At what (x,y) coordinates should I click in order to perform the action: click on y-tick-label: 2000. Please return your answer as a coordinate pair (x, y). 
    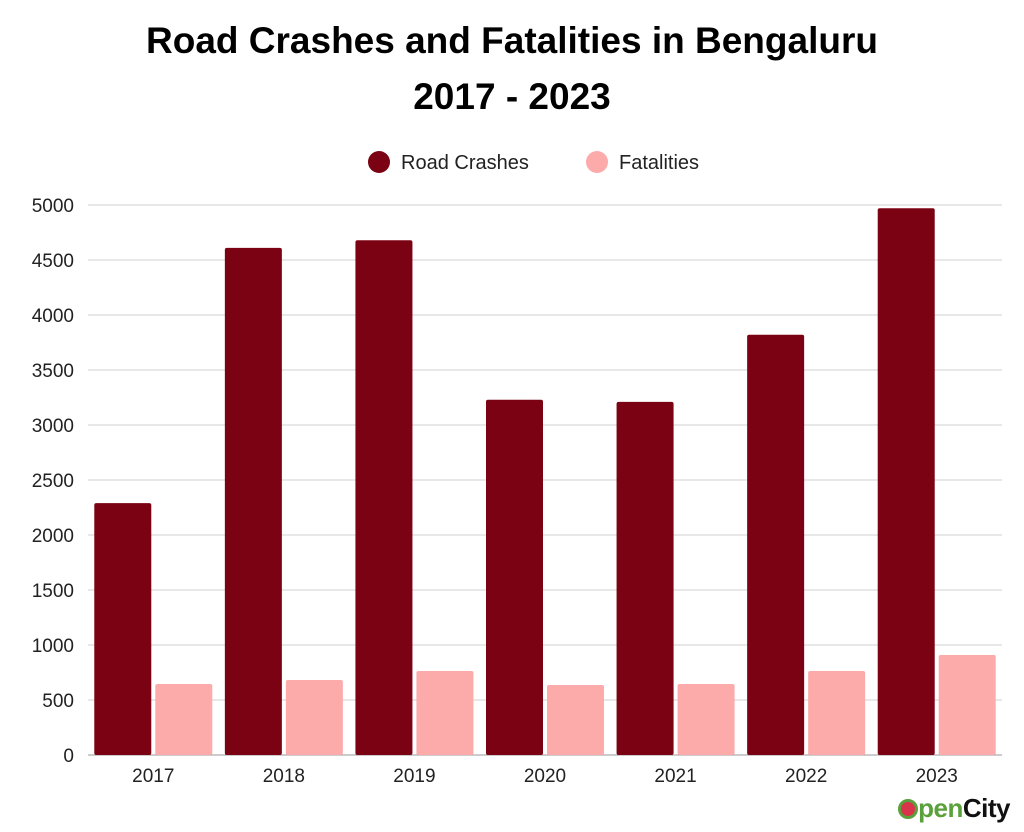
    Looking at the image, I should click on (53, 536).